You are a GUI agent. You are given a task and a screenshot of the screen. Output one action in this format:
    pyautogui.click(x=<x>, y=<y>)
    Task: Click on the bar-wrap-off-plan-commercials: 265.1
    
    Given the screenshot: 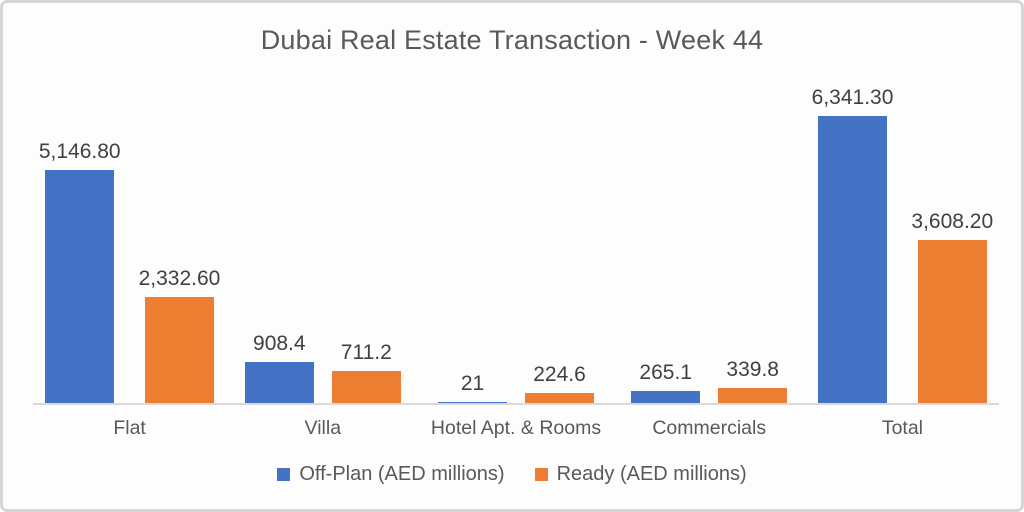 What is the action you would take?
    pyautogui.click(x=666, y=381)
    